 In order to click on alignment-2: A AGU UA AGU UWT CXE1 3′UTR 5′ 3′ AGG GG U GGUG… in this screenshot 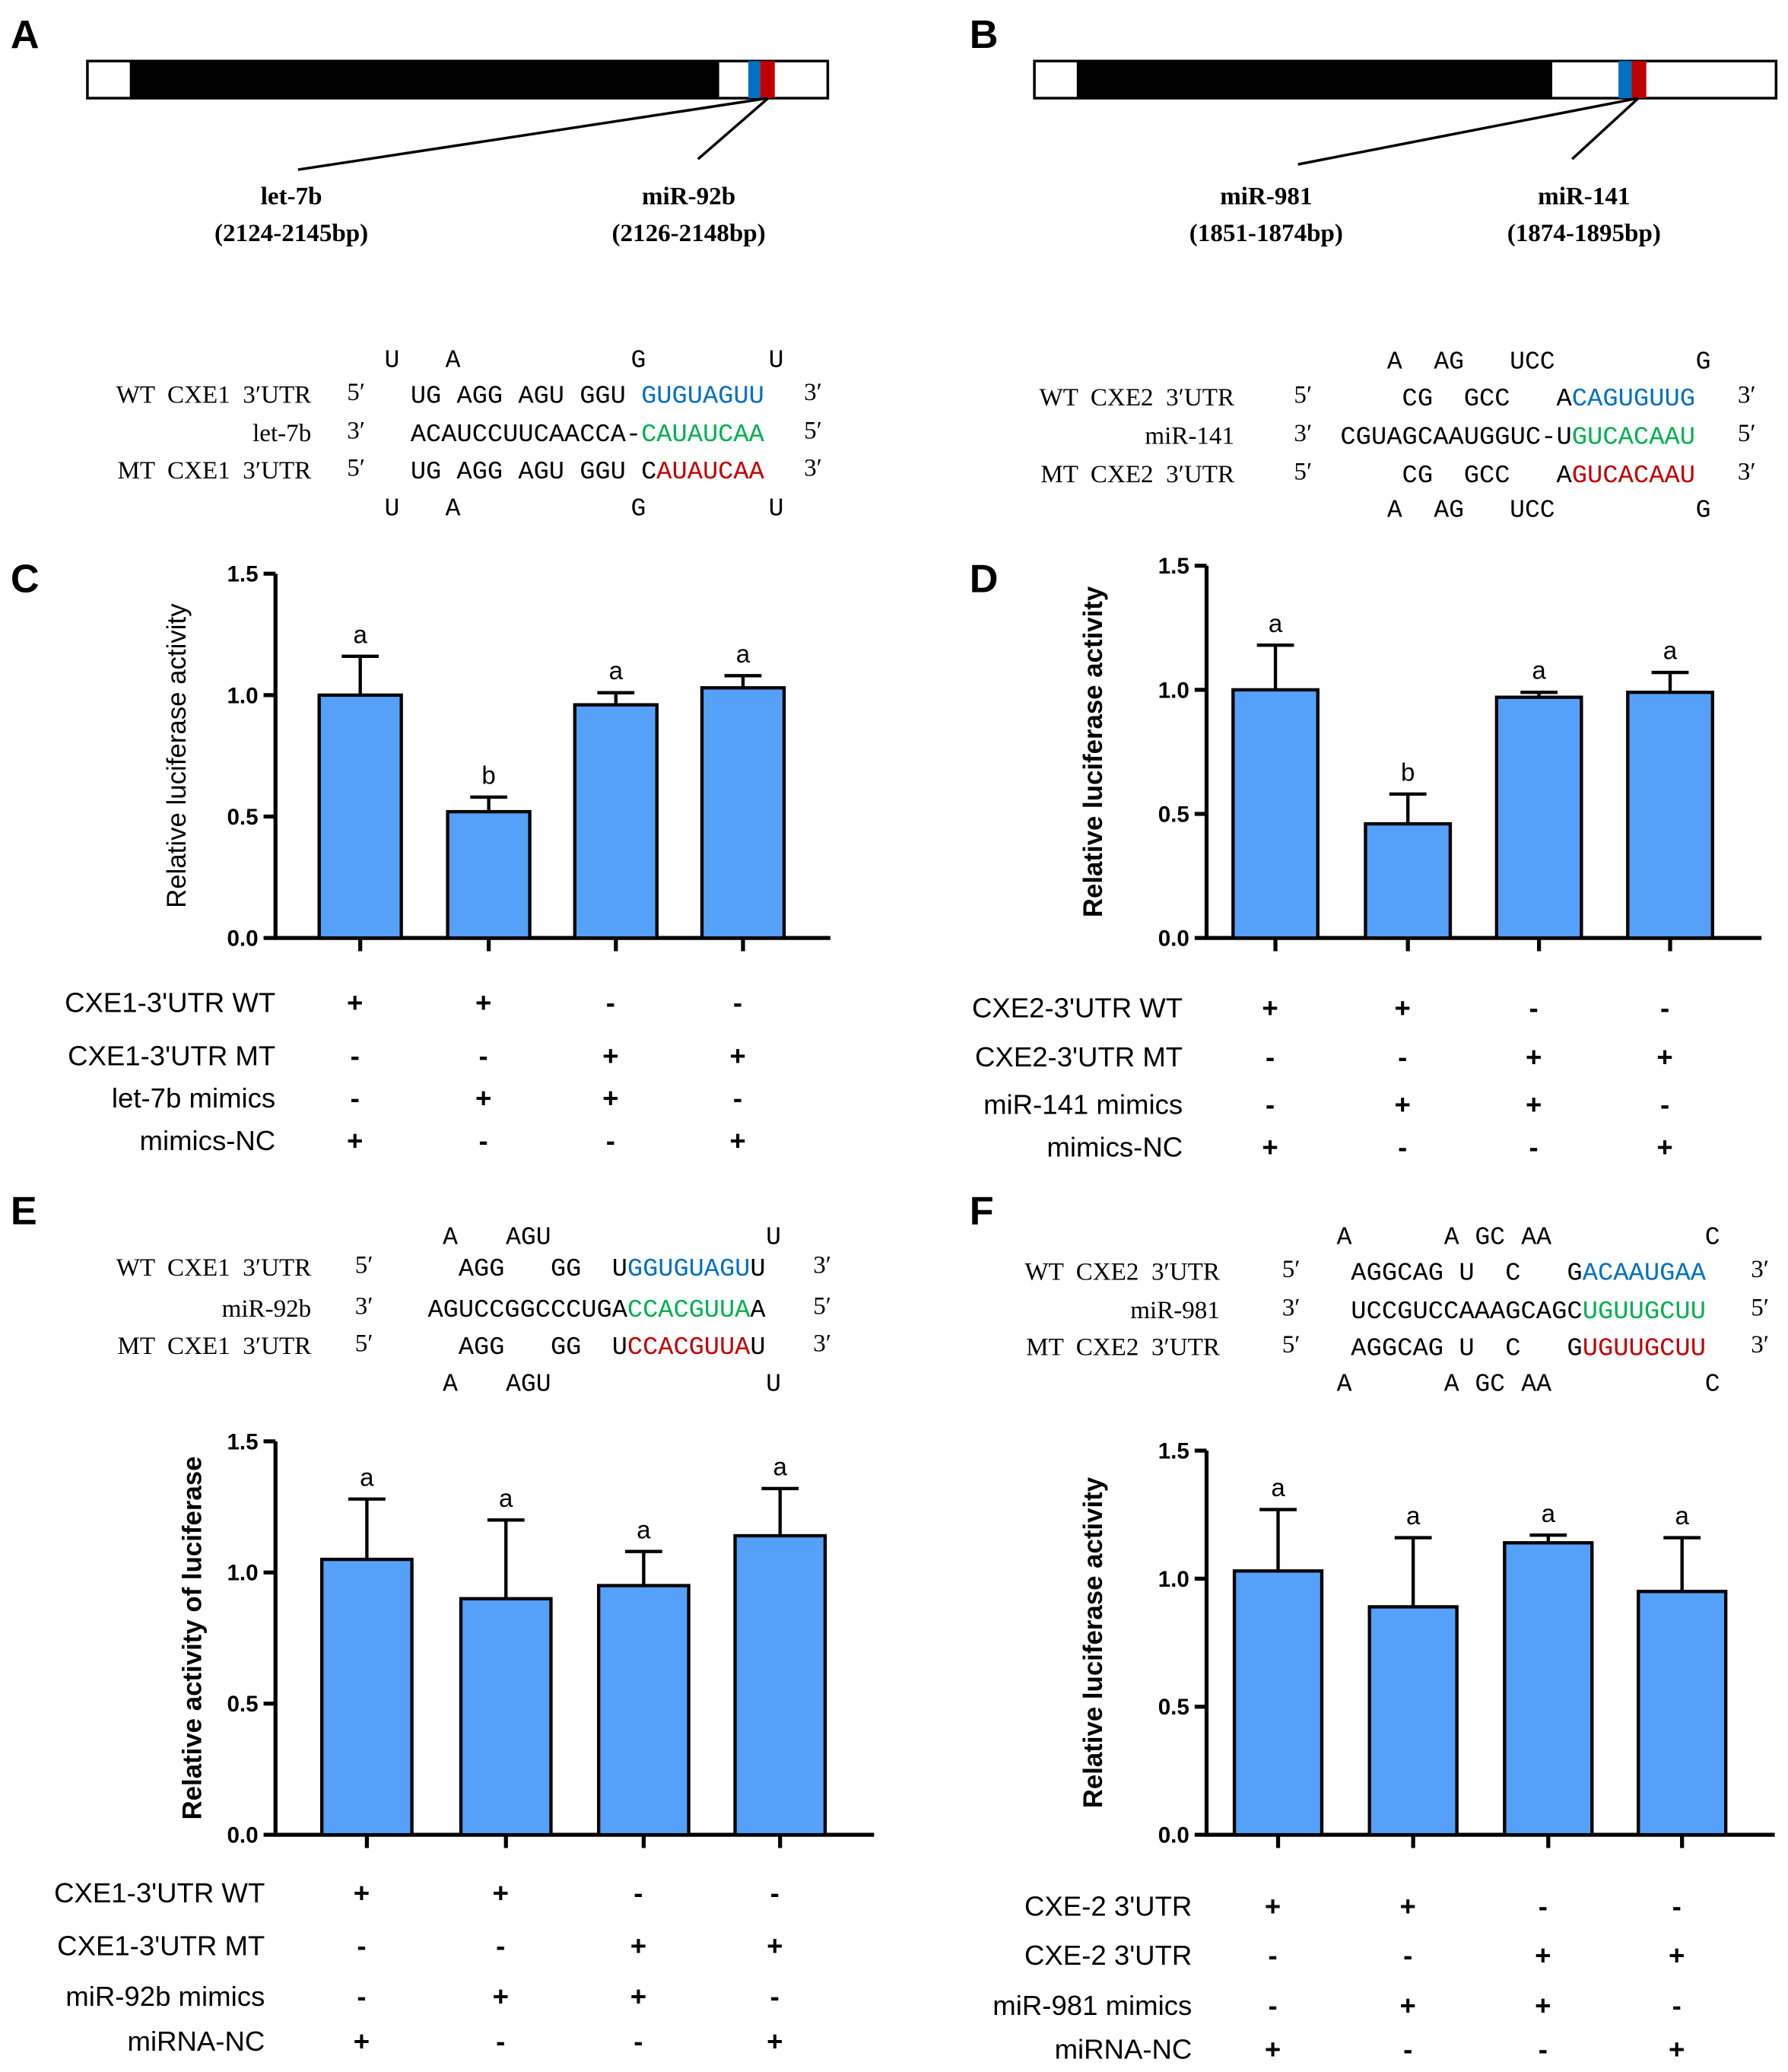, I will do `click(473, 1310)`.